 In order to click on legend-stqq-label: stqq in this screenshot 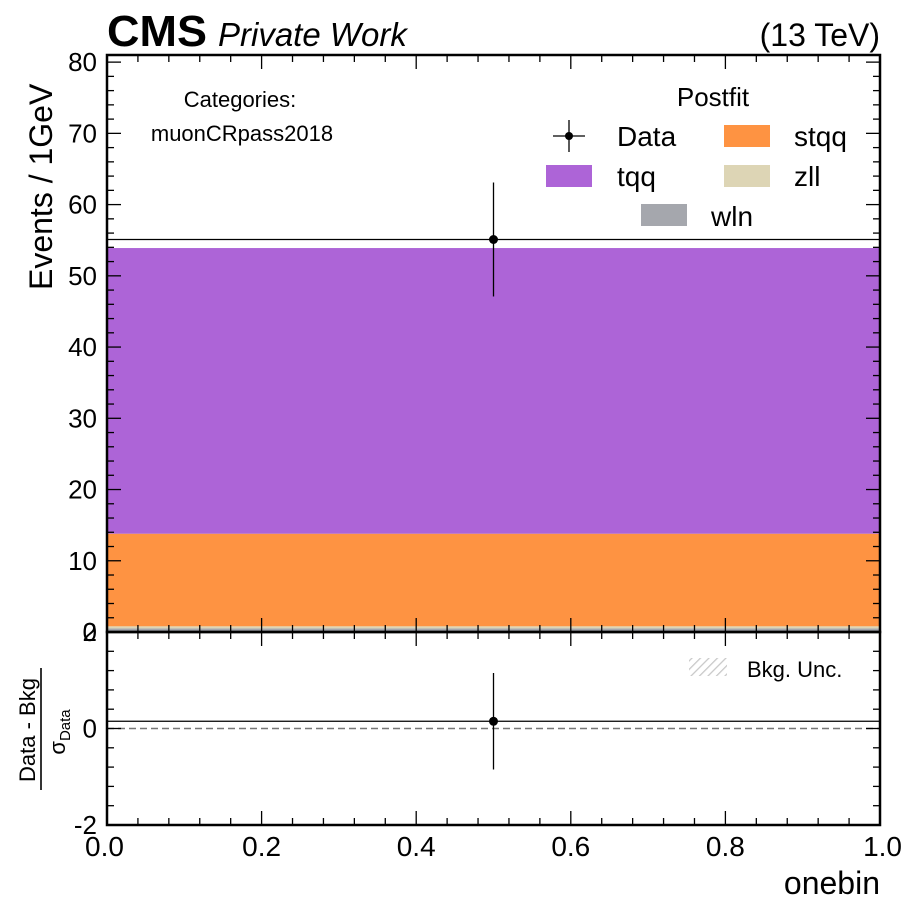, I will do `click(820, 136)`.